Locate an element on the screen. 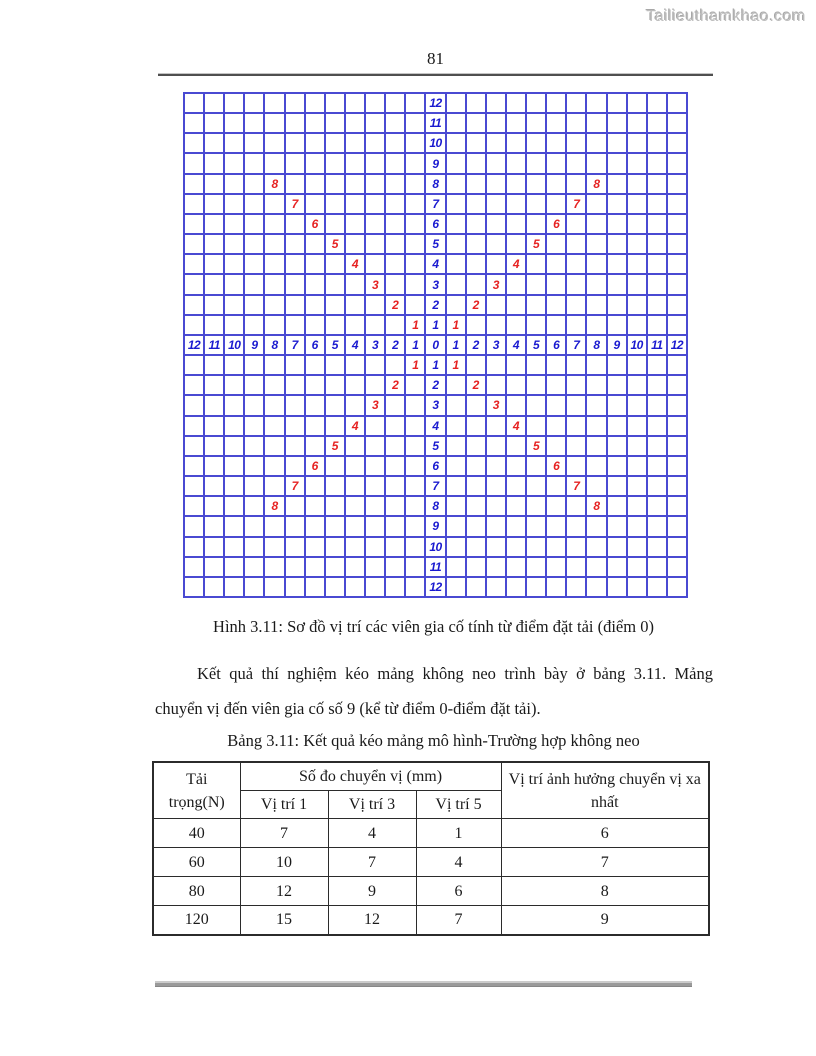 Image resolution: width=816 pixels, height=1056 pixels. table-cell: 4 is located at coordinates (458, 862).